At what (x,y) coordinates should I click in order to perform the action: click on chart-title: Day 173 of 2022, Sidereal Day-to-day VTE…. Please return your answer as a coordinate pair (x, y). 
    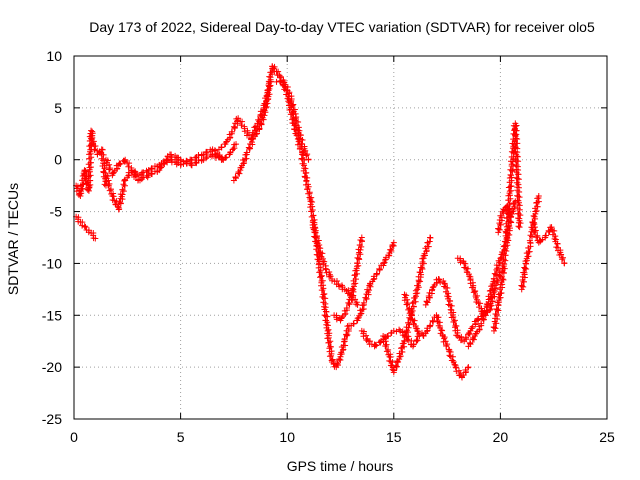
    Looking at the image, I should click on (342, 27).